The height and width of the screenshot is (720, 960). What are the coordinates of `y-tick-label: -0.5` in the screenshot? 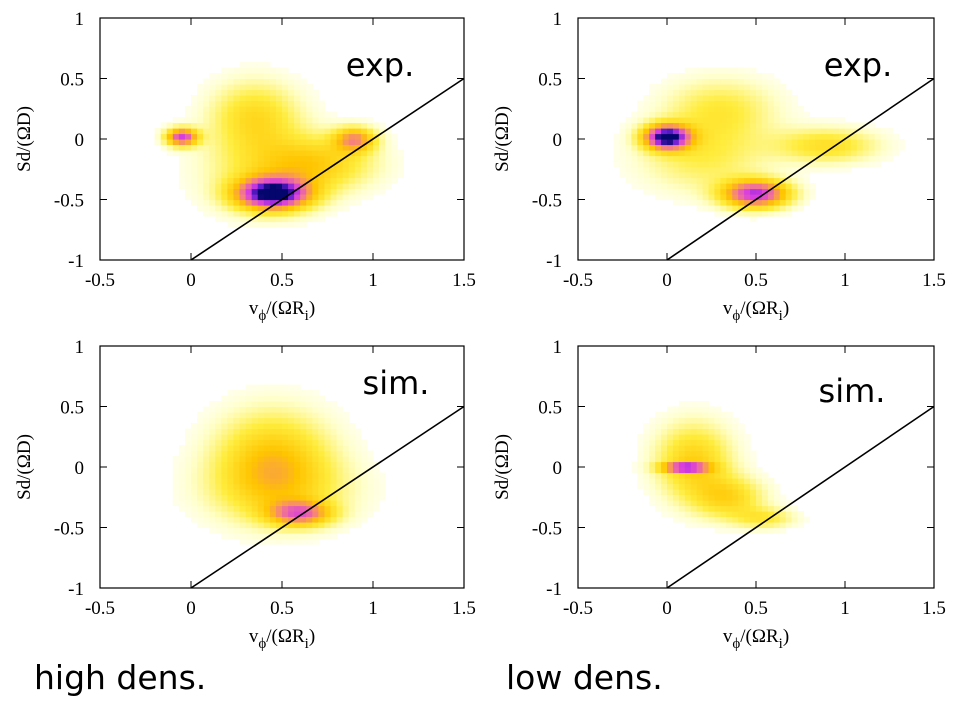 It's located at (547, 529).